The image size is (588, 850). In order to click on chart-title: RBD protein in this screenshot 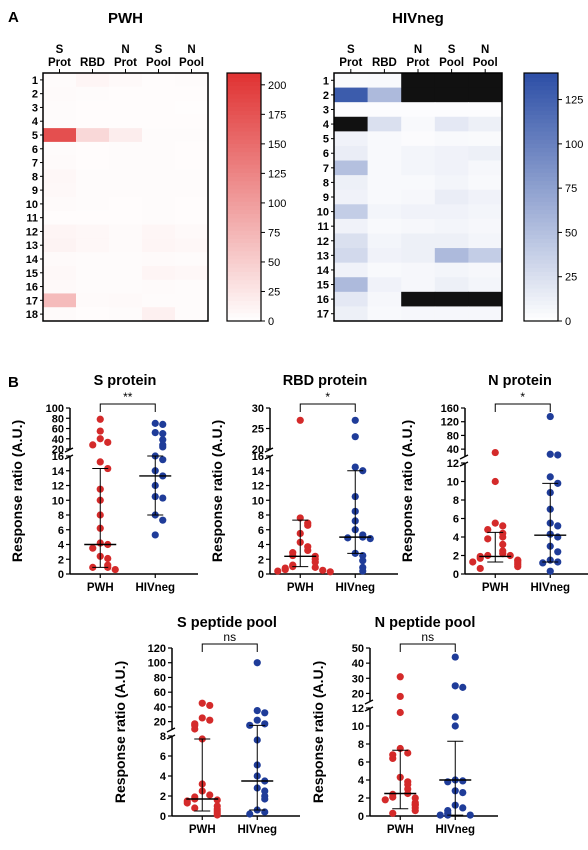, I will do `click(325, 381)`.